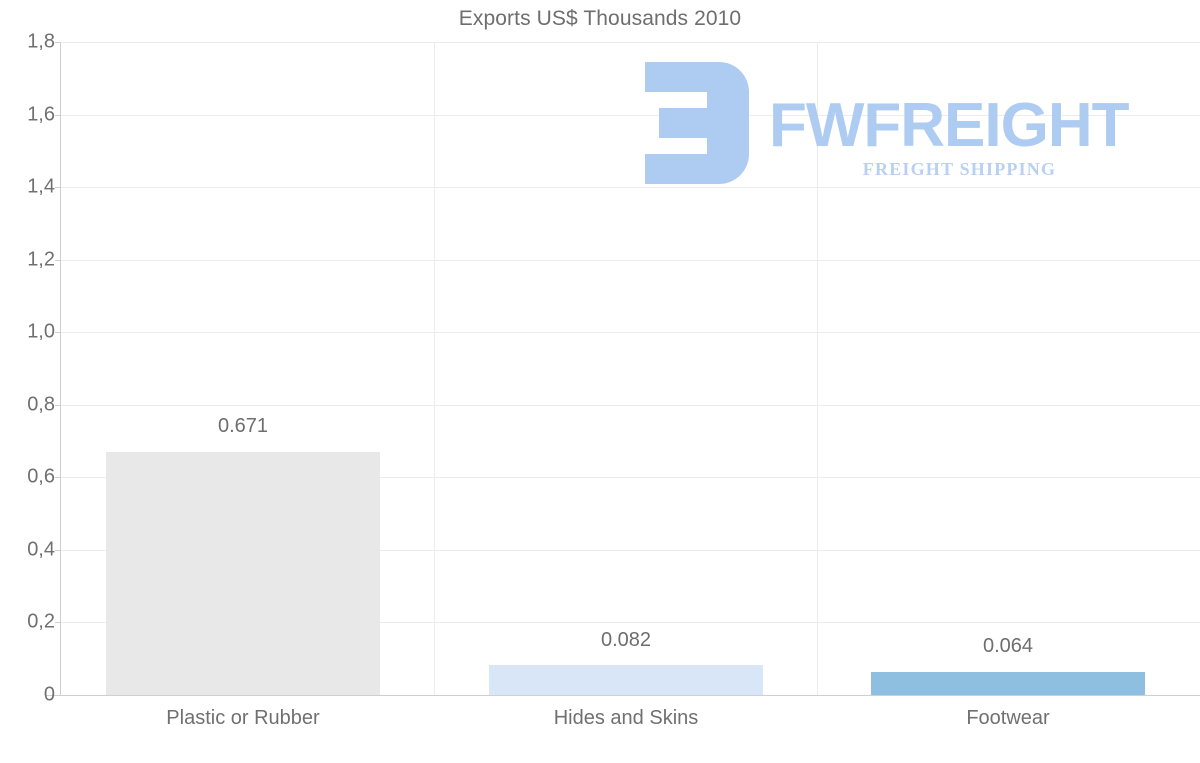 Image resolution: width=1200 pixels, height=763 pixels. I want to click on y-axis-line, so click(60, 368).